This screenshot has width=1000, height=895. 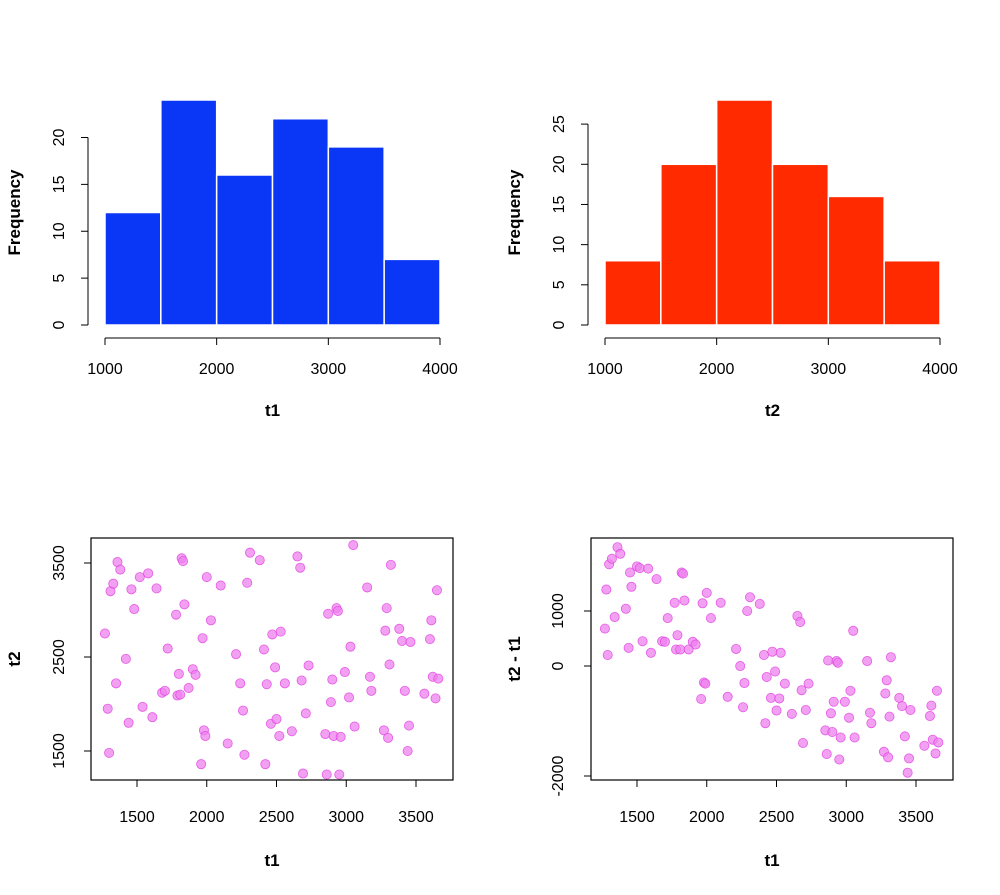 I want to click on y-axis-title: t2 - t1, so click(x=514, y=658).